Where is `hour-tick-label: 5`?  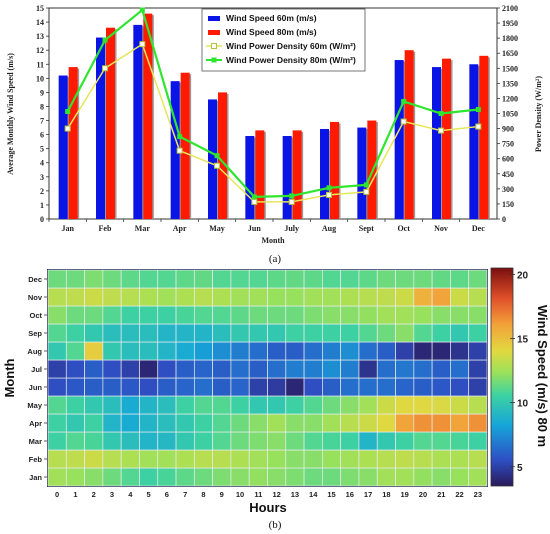 hour-tick-label: 5 is located at coordinates (149, 494).